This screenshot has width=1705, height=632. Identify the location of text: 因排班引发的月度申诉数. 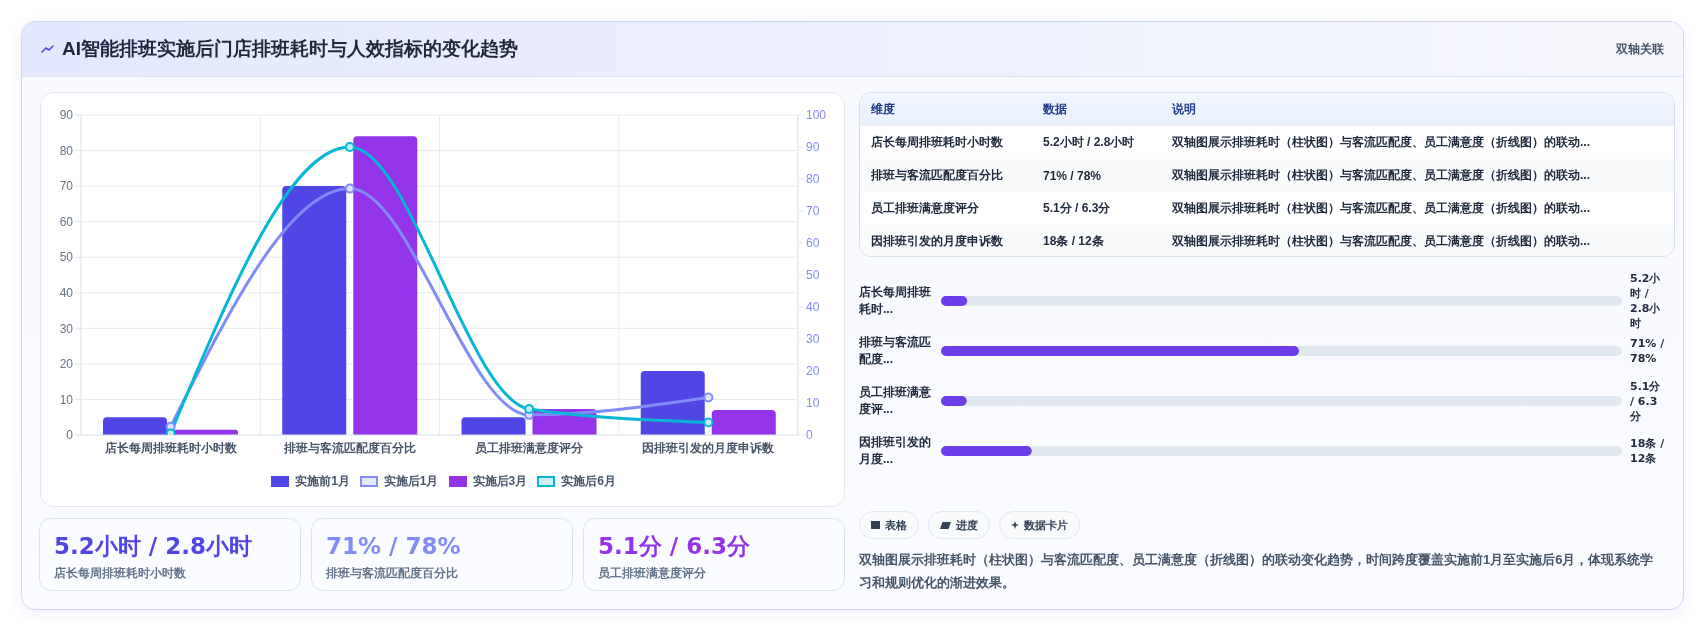
(937, 241).